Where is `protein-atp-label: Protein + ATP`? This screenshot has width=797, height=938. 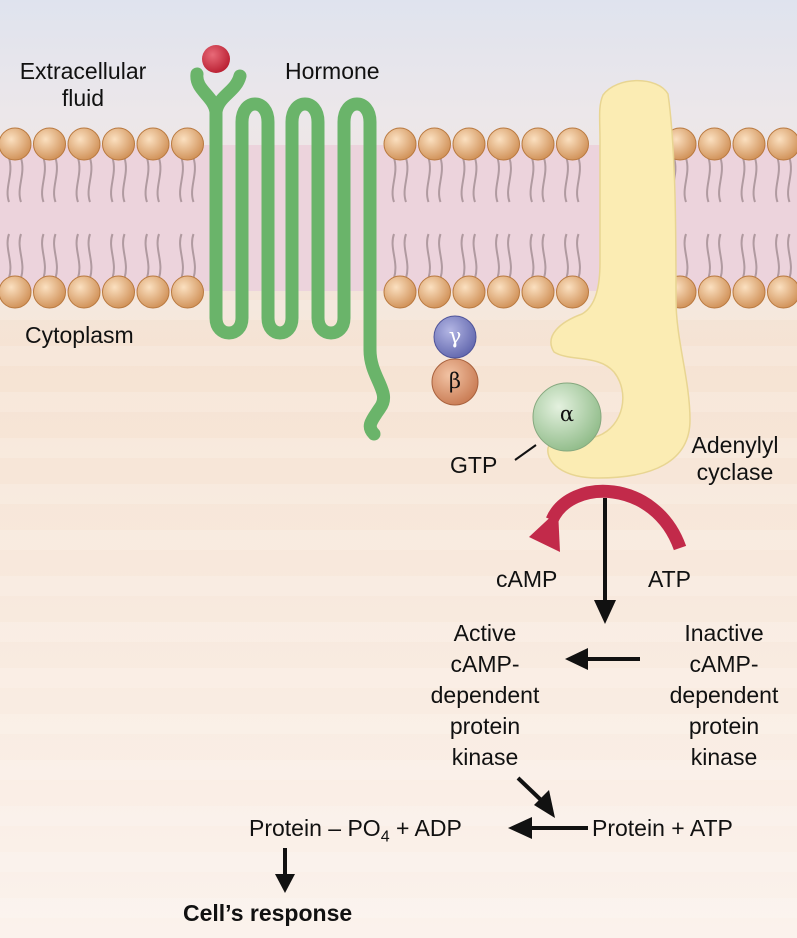
protein-atp-label: Protein + ATP is located at coordinates (662, 828).